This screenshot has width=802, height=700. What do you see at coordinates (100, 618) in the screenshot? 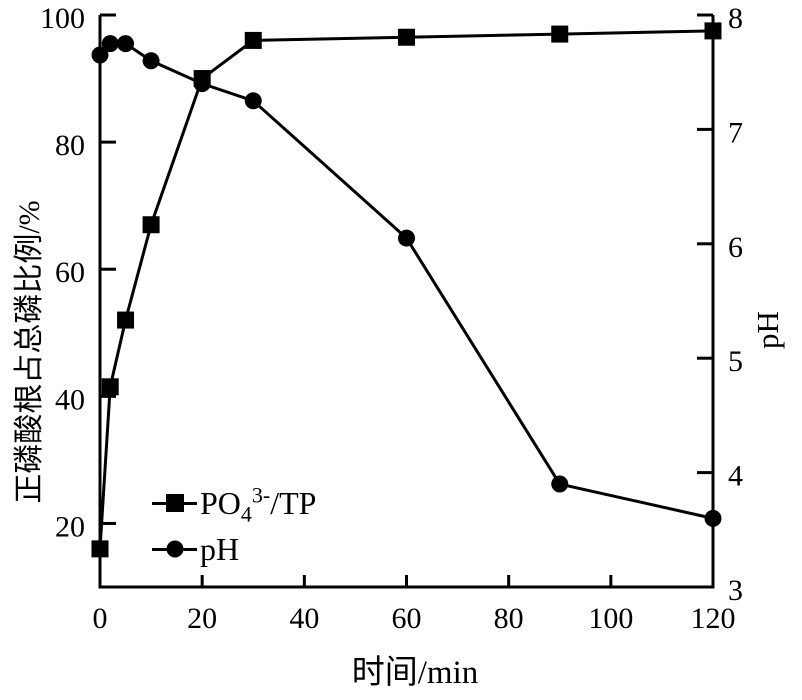
I see `x-tick-label: 0` at bounding box center [100, 618].